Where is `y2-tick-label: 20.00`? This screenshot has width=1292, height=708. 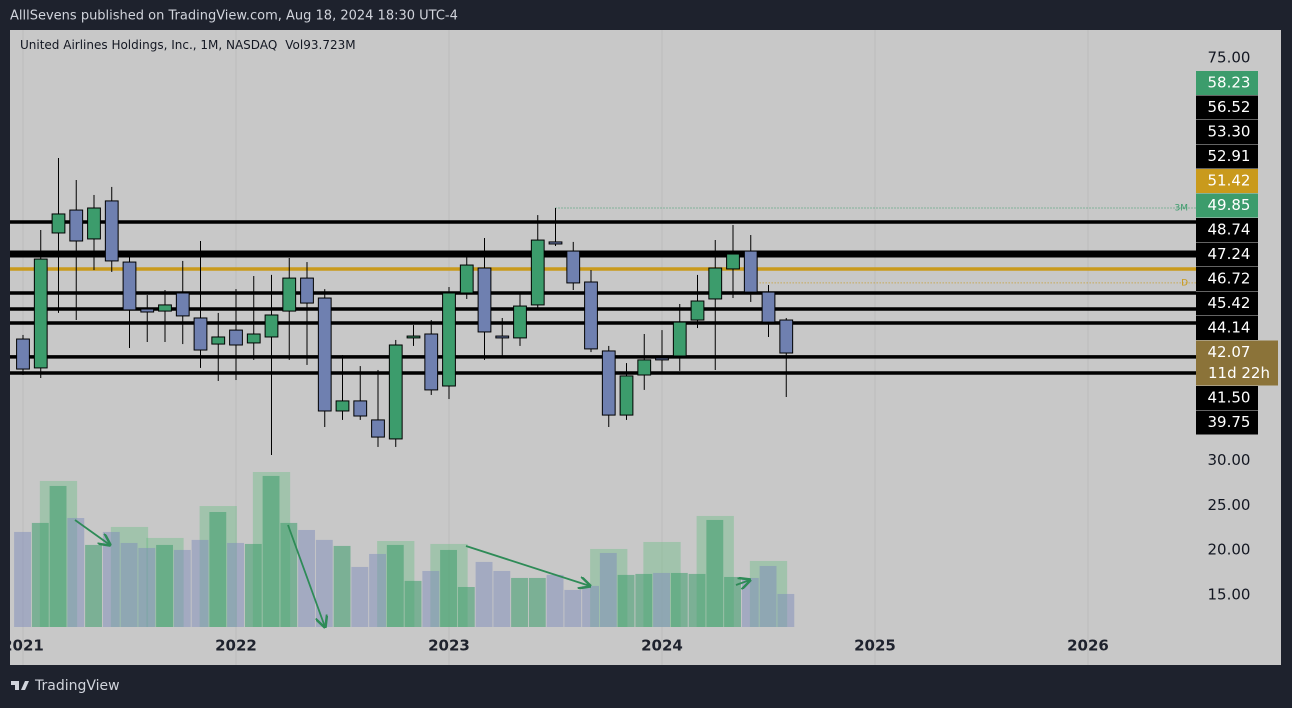 y2-tick-label: 20.00 is located at coordinates (1229, 550).